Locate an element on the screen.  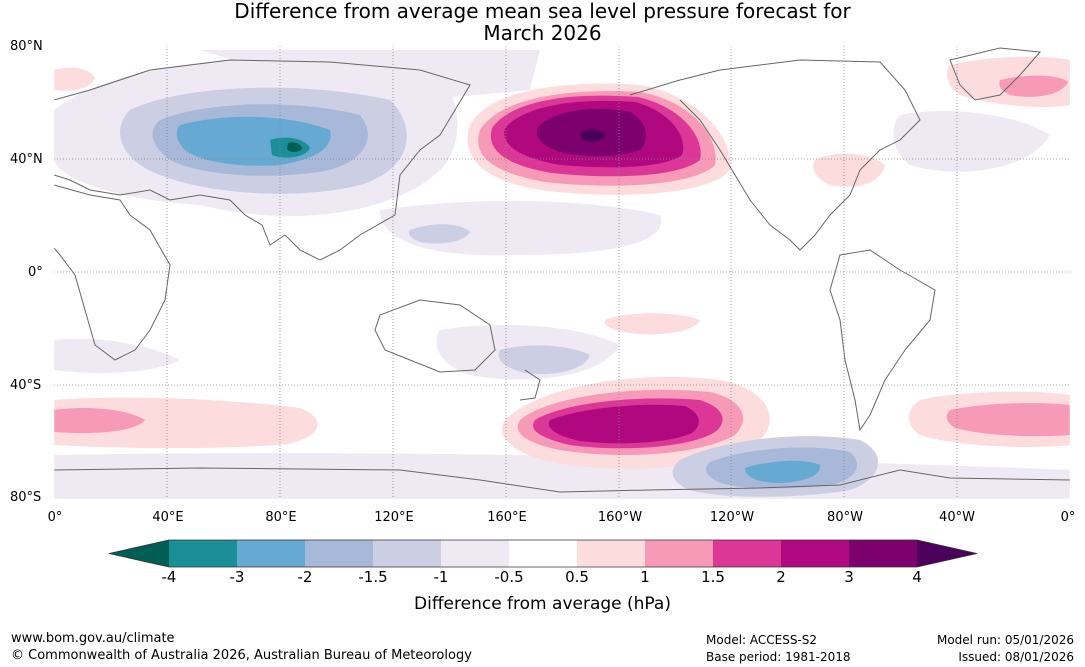
colorbar-segments is located at coordinates (543, 553).